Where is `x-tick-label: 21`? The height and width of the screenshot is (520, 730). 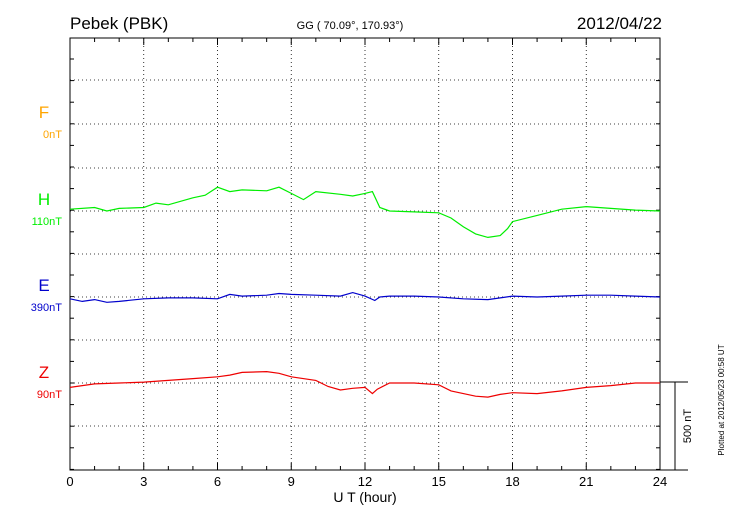 x-tick-label: 21 is located at coordinates (586, 481).